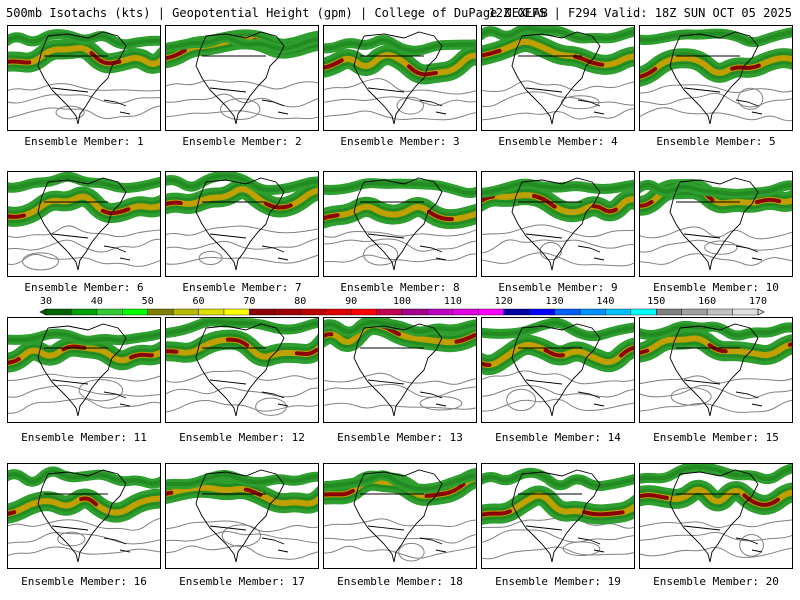 This screenshot has width=800, height=600. I want to click on ensemble-member-label: Ensemble Member: 18, so click(400, 581).